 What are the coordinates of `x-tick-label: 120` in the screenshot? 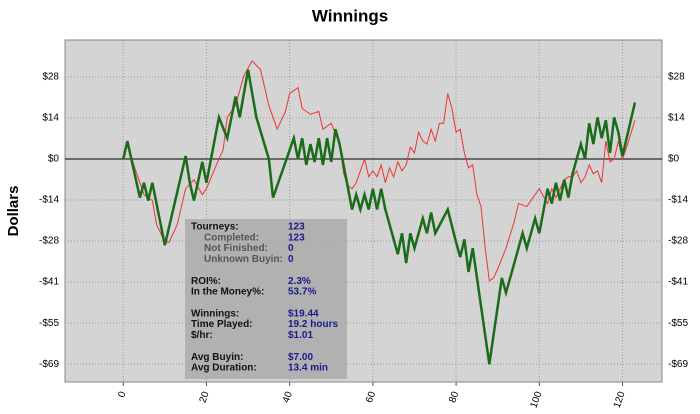 It's located at (620, 400).